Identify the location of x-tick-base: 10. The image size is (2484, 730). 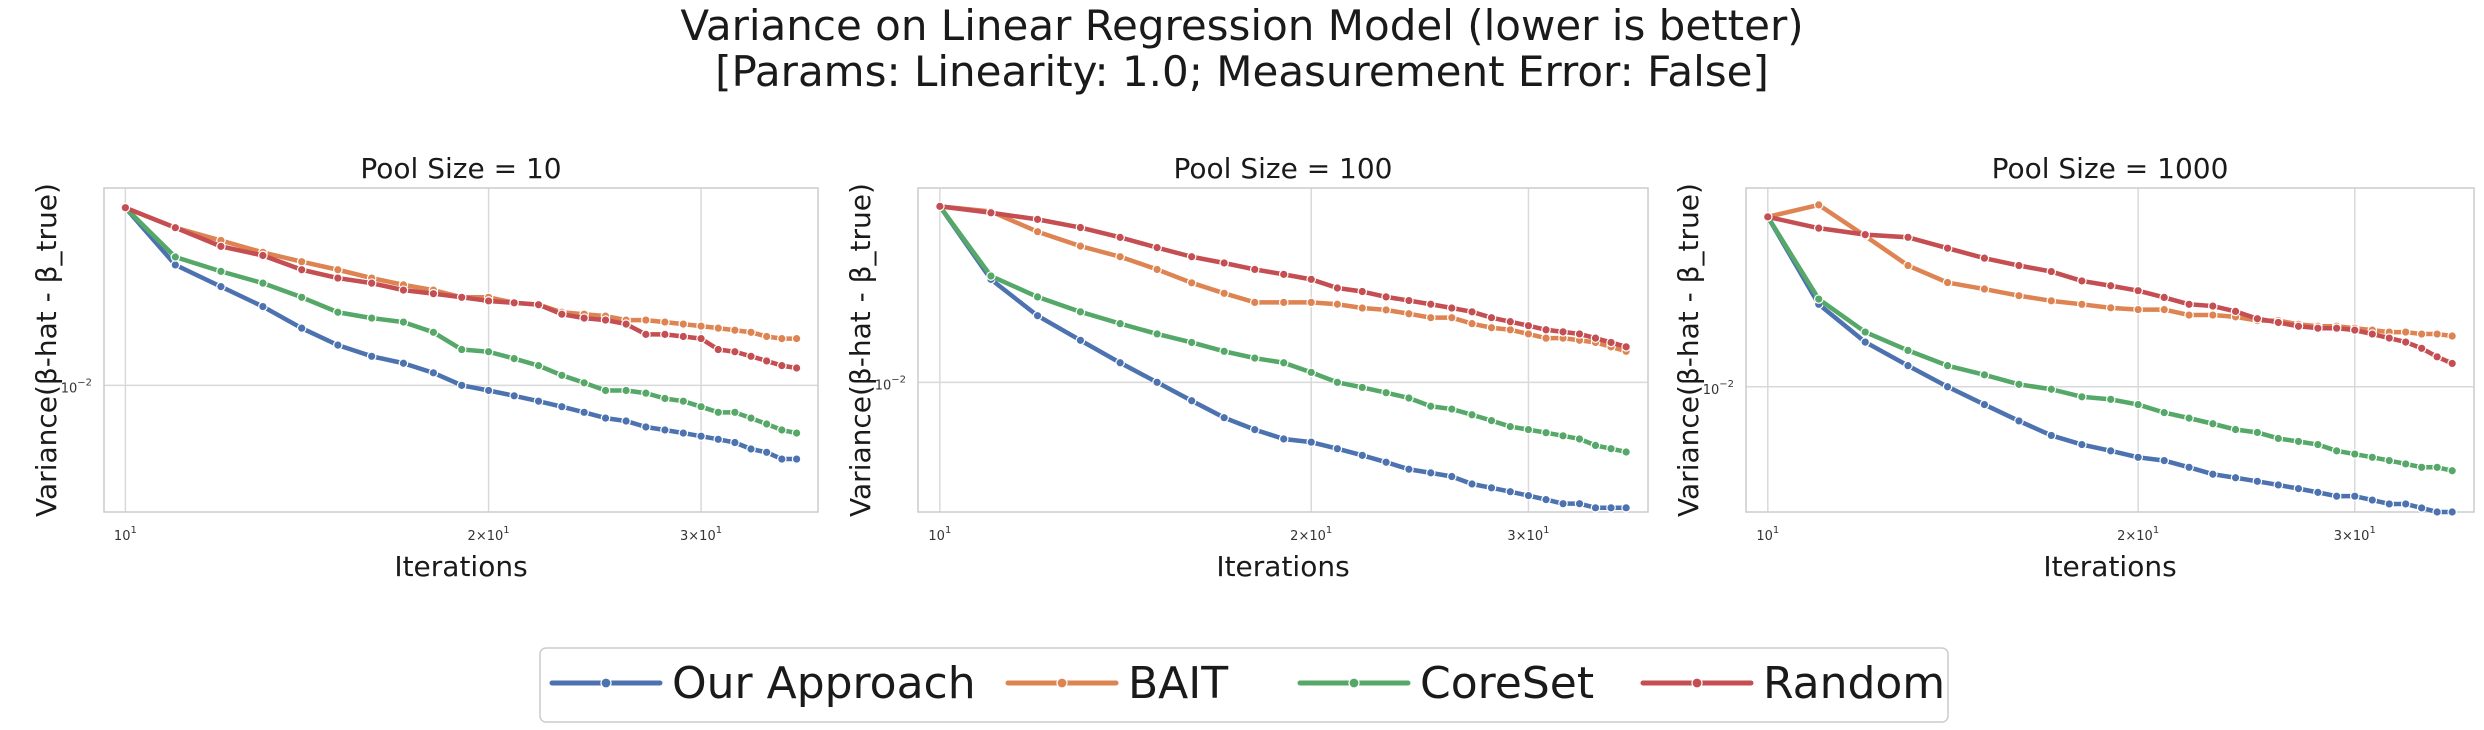
(122, 536).